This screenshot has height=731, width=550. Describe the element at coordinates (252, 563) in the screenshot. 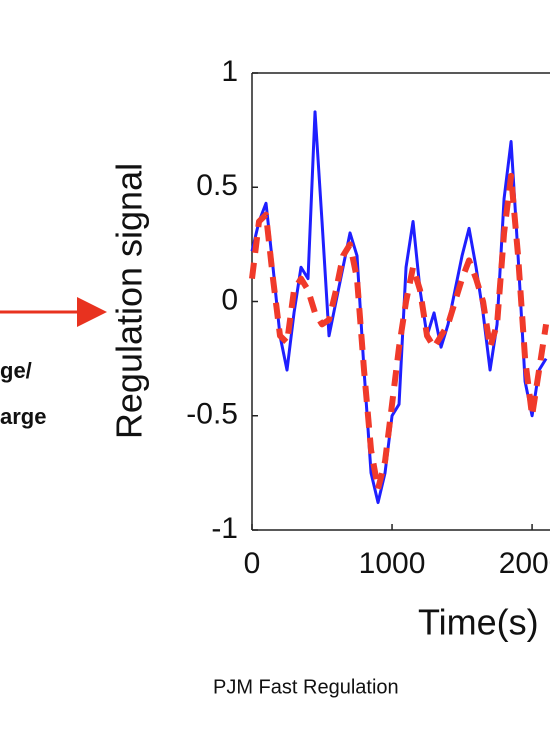

I see `x-tick-label: 0` at that location.